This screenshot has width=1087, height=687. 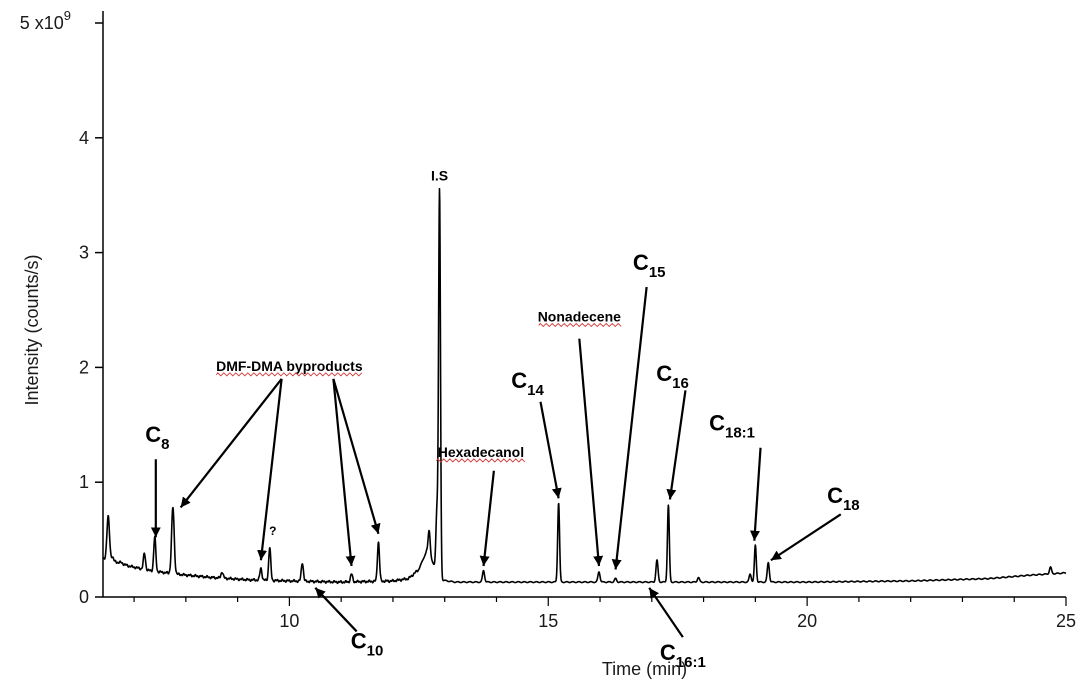 What do you see at coordinates (32, 329) in the screenshot?
I see `y-axis-label: Intensity (counts/s)` at bounding box center [32, 329].